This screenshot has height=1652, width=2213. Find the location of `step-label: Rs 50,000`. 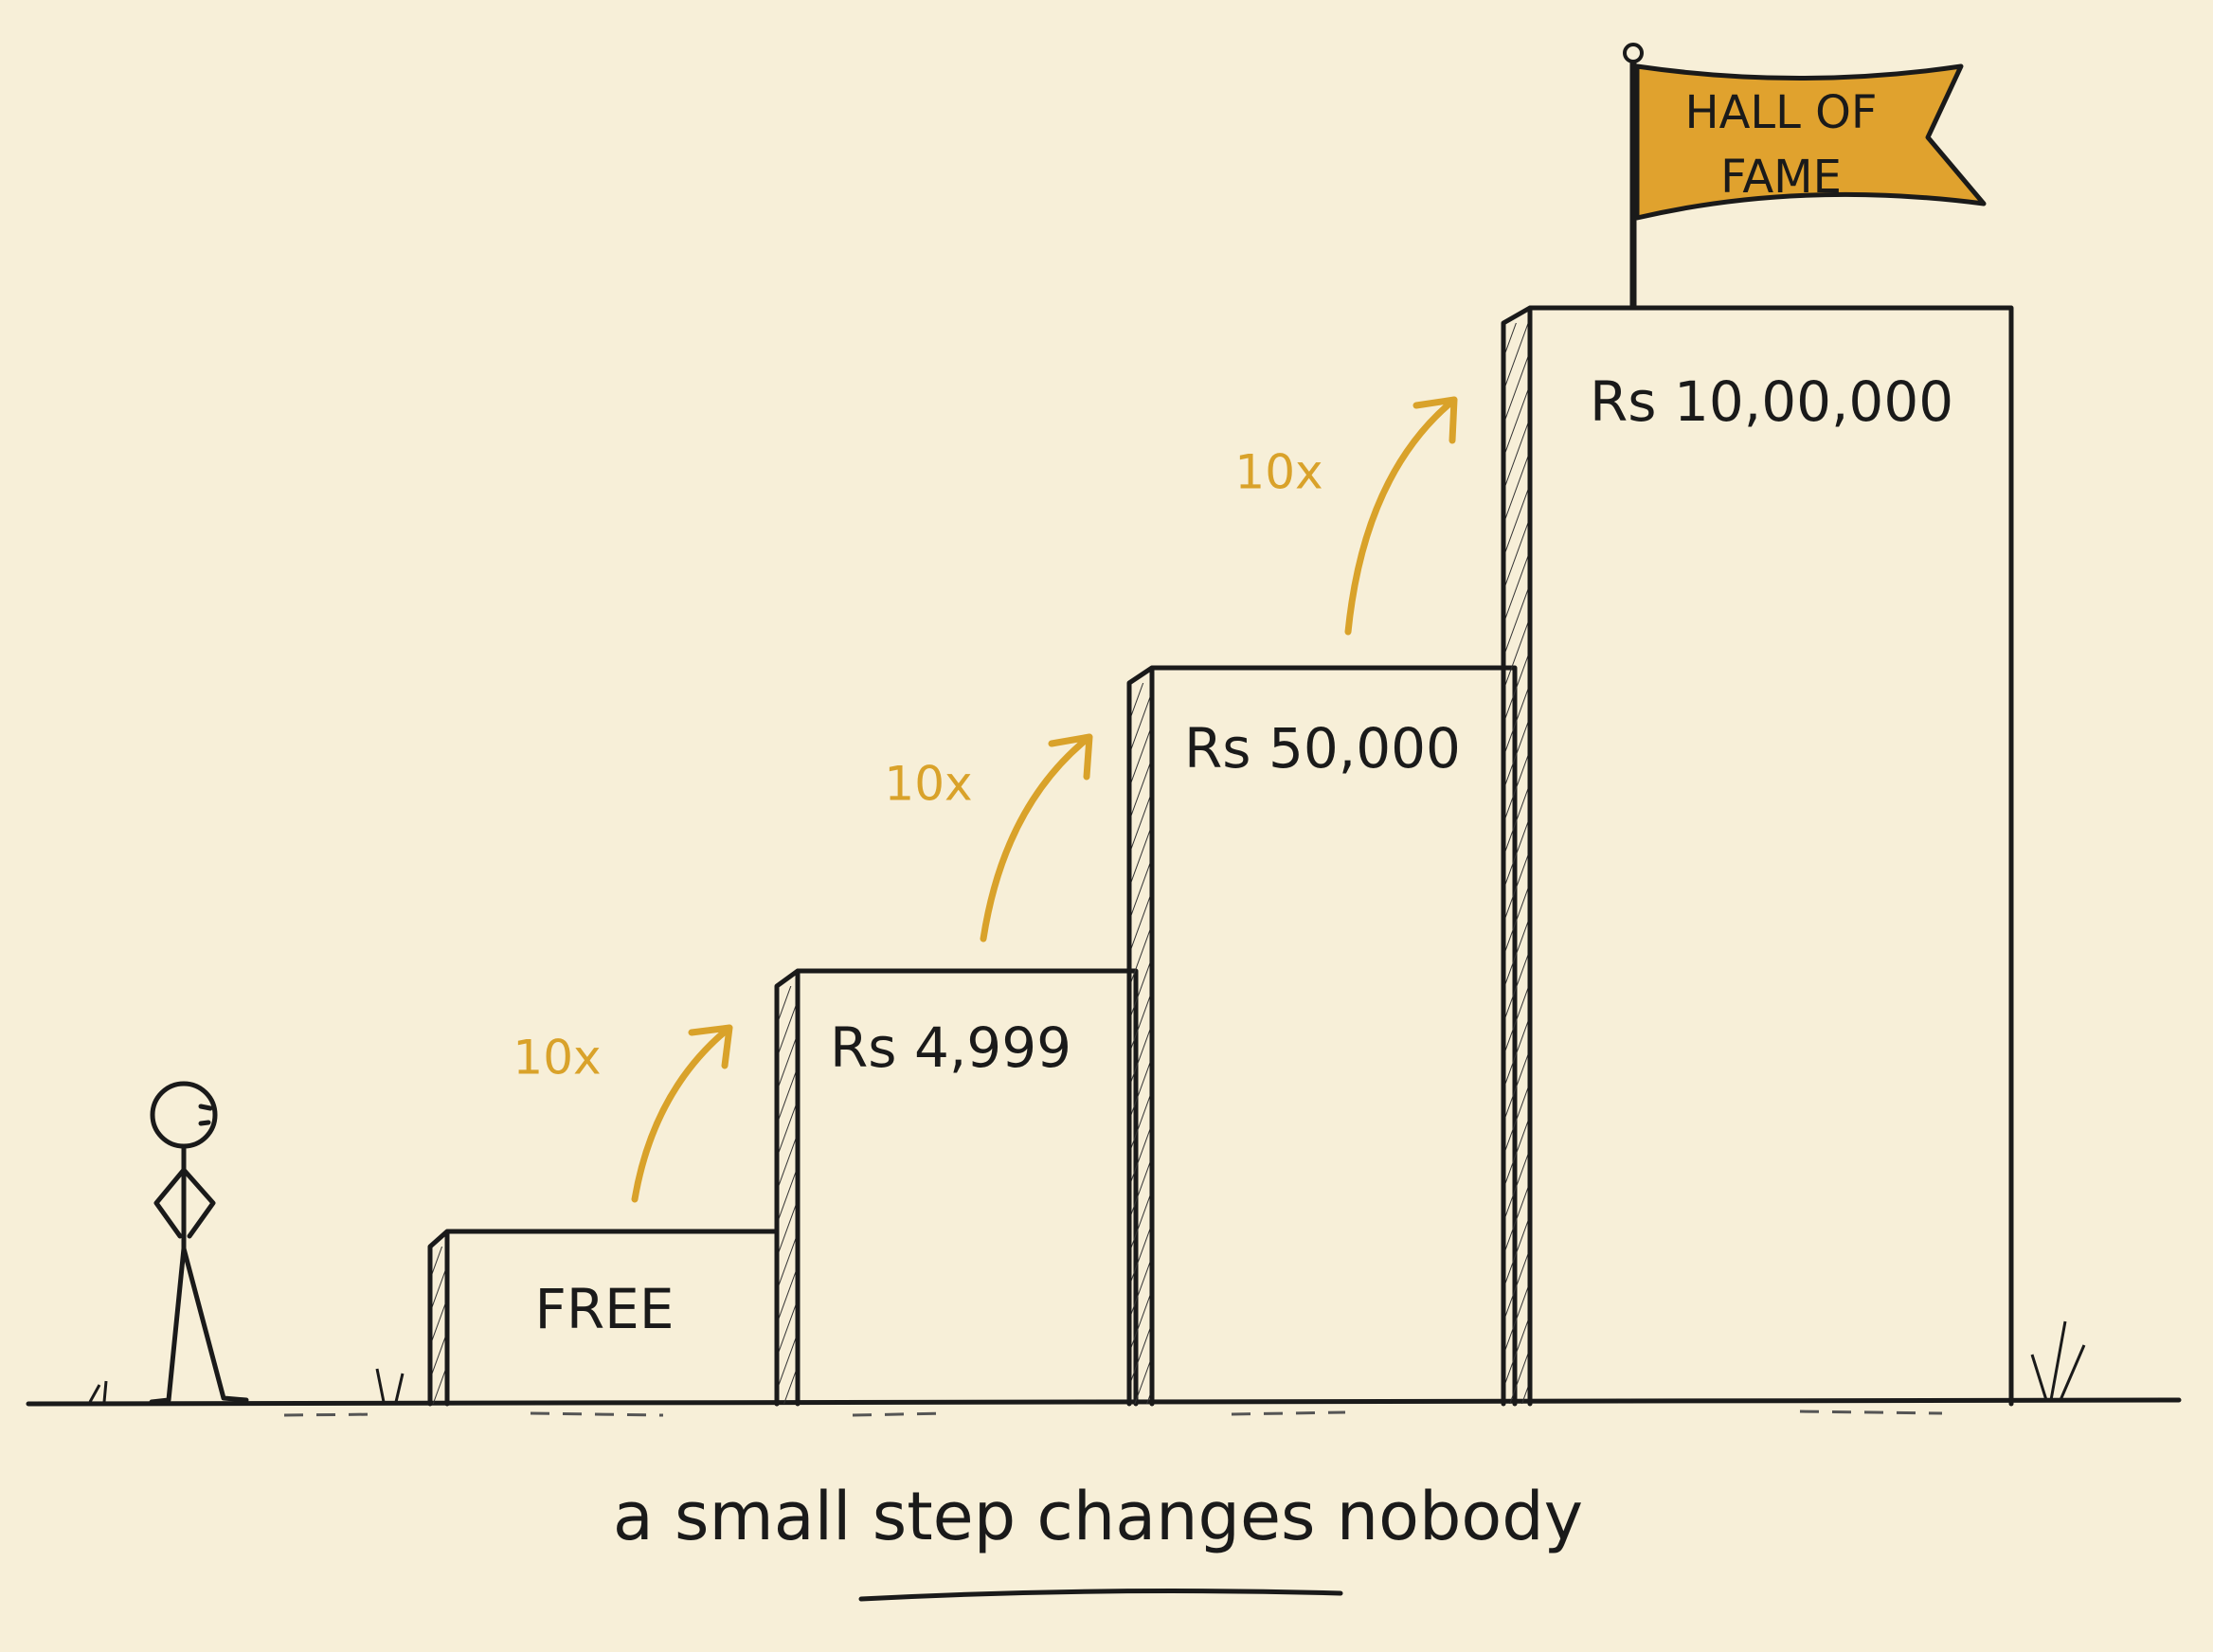

step-label: Rs 50,000 is located at coordinates (1322, 748).